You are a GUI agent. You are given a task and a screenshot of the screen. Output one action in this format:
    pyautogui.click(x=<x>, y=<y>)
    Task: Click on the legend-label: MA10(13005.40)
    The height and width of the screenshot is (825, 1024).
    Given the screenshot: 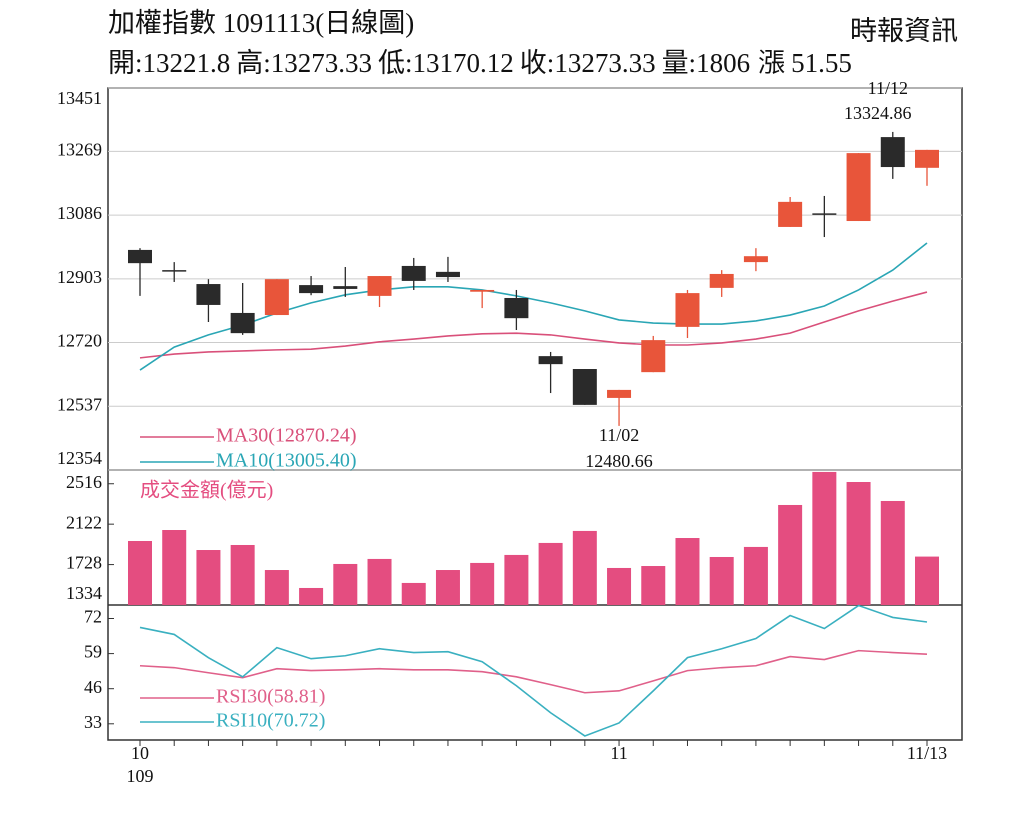 What is the action you would take?
    pyautogui.click(x=286, y=461)
    